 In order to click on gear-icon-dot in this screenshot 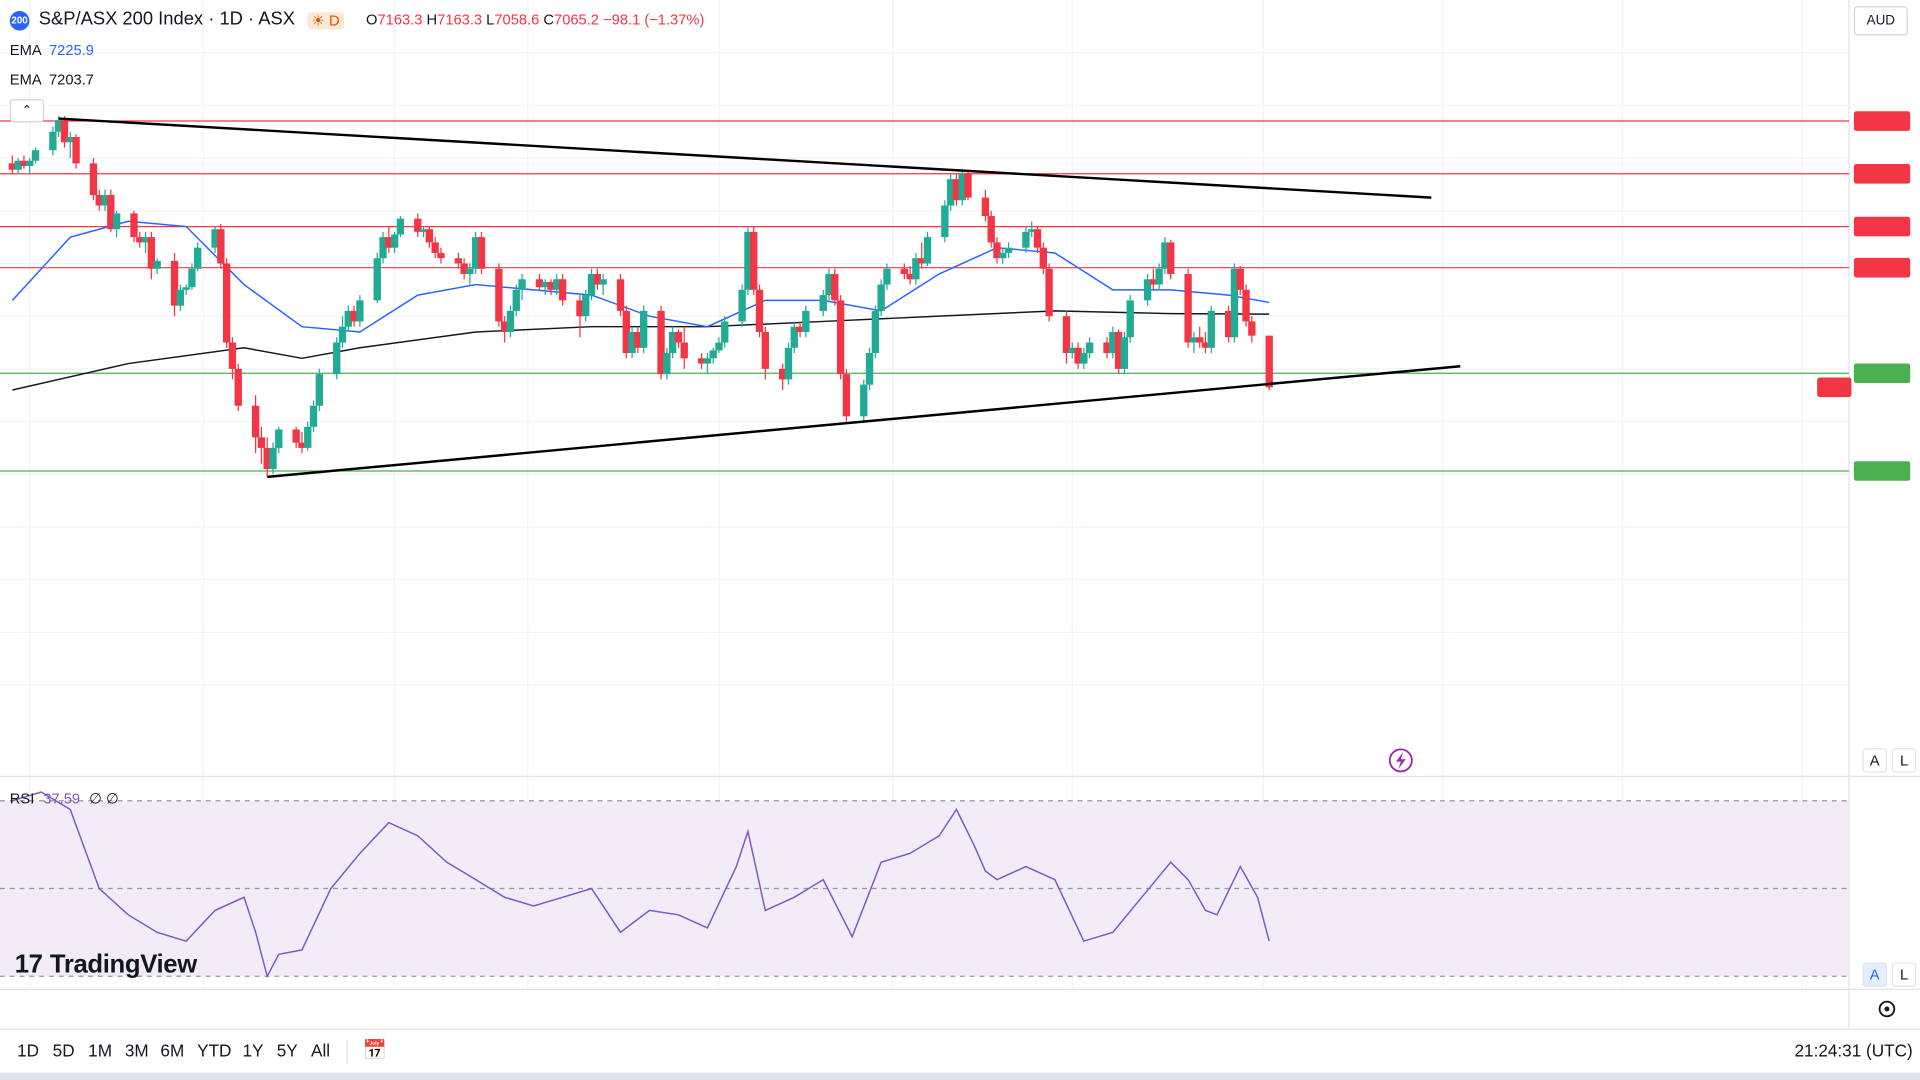, I will do `click(1887, 1009)`.